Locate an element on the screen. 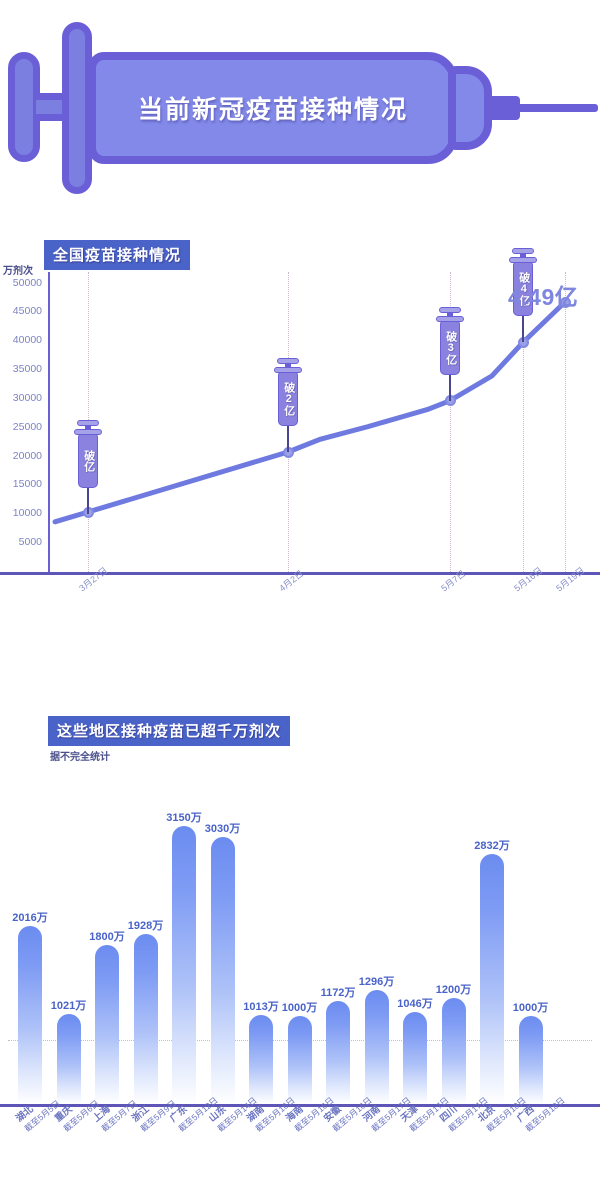  section-heading-regions: 这些地区接种疫苗已超千万剂次 is located at coordinates (169, 731).